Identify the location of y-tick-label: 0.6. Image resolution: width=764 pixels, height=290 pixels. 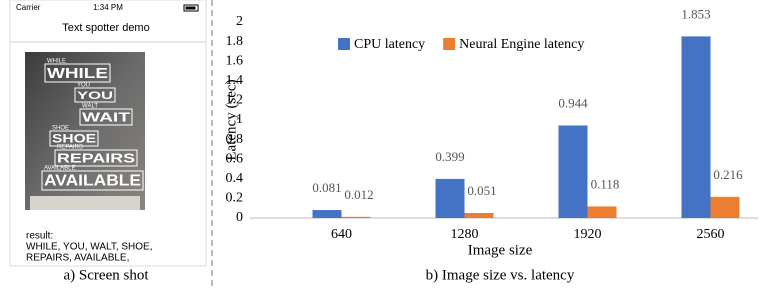
(235, 158).